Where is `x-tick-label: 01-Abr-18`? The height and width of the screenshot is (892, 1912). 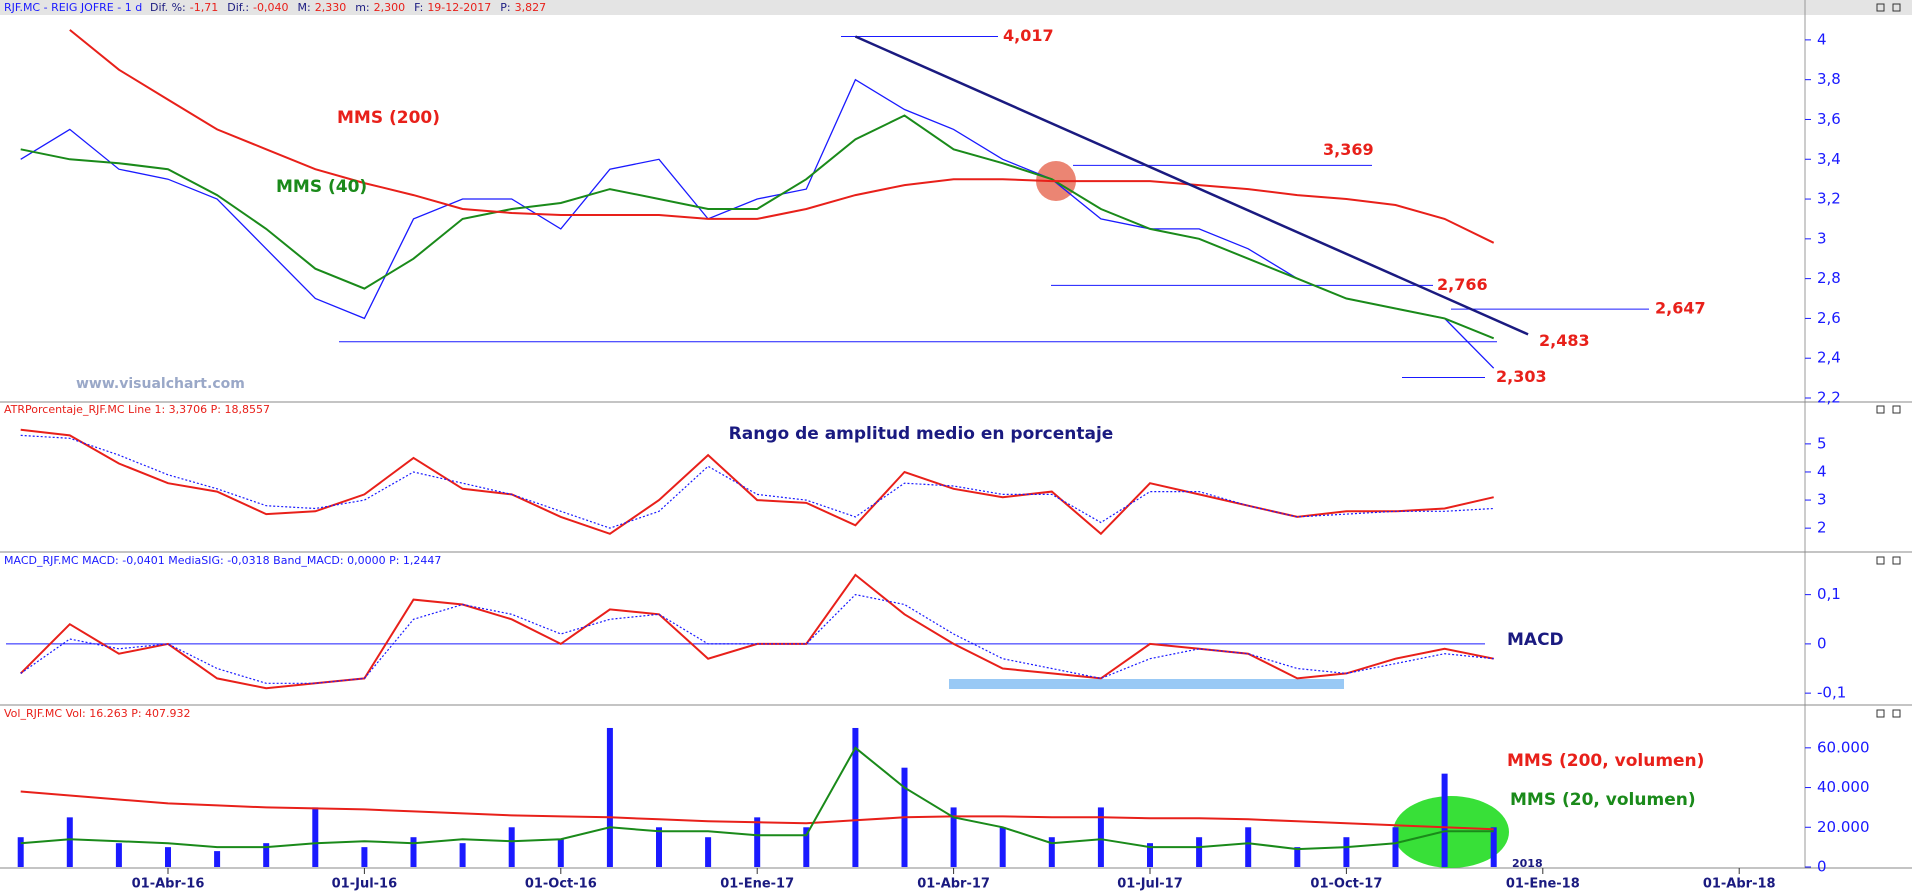
x-tick-label: 01-Abr-18 is located at coordinates (1739, 884).